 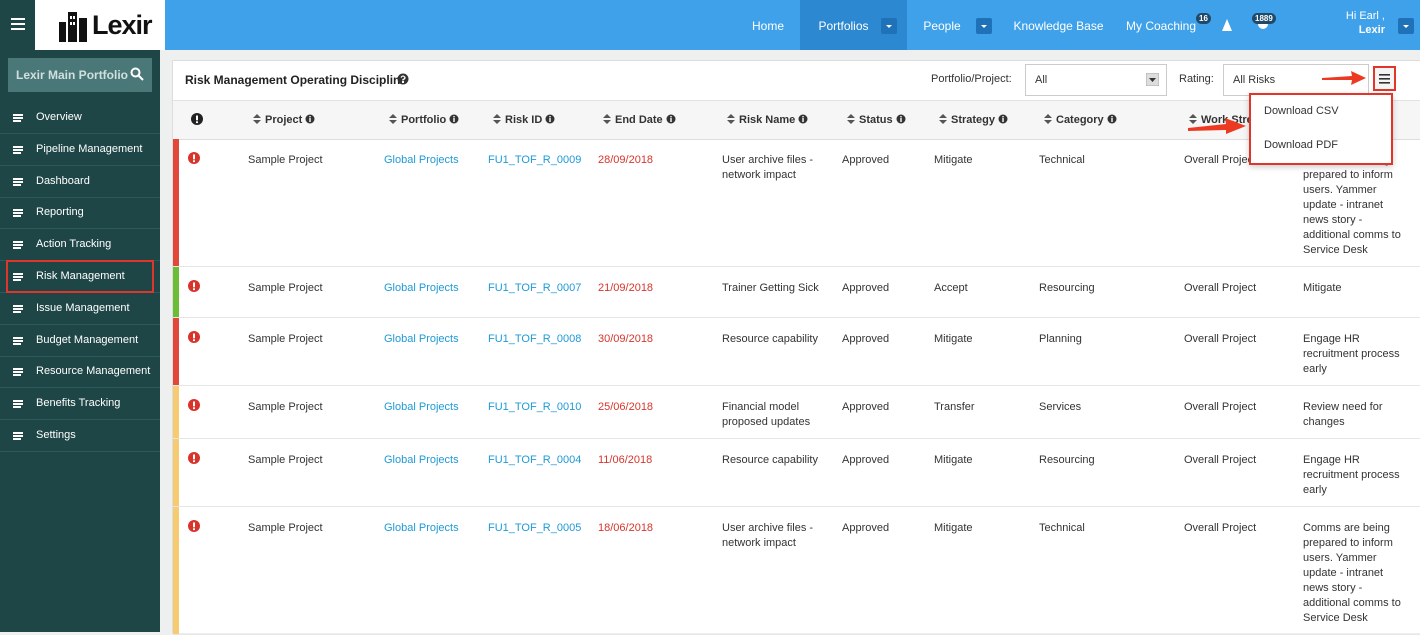 I want to click on column-header: Category, so click(x=1111, y=120).